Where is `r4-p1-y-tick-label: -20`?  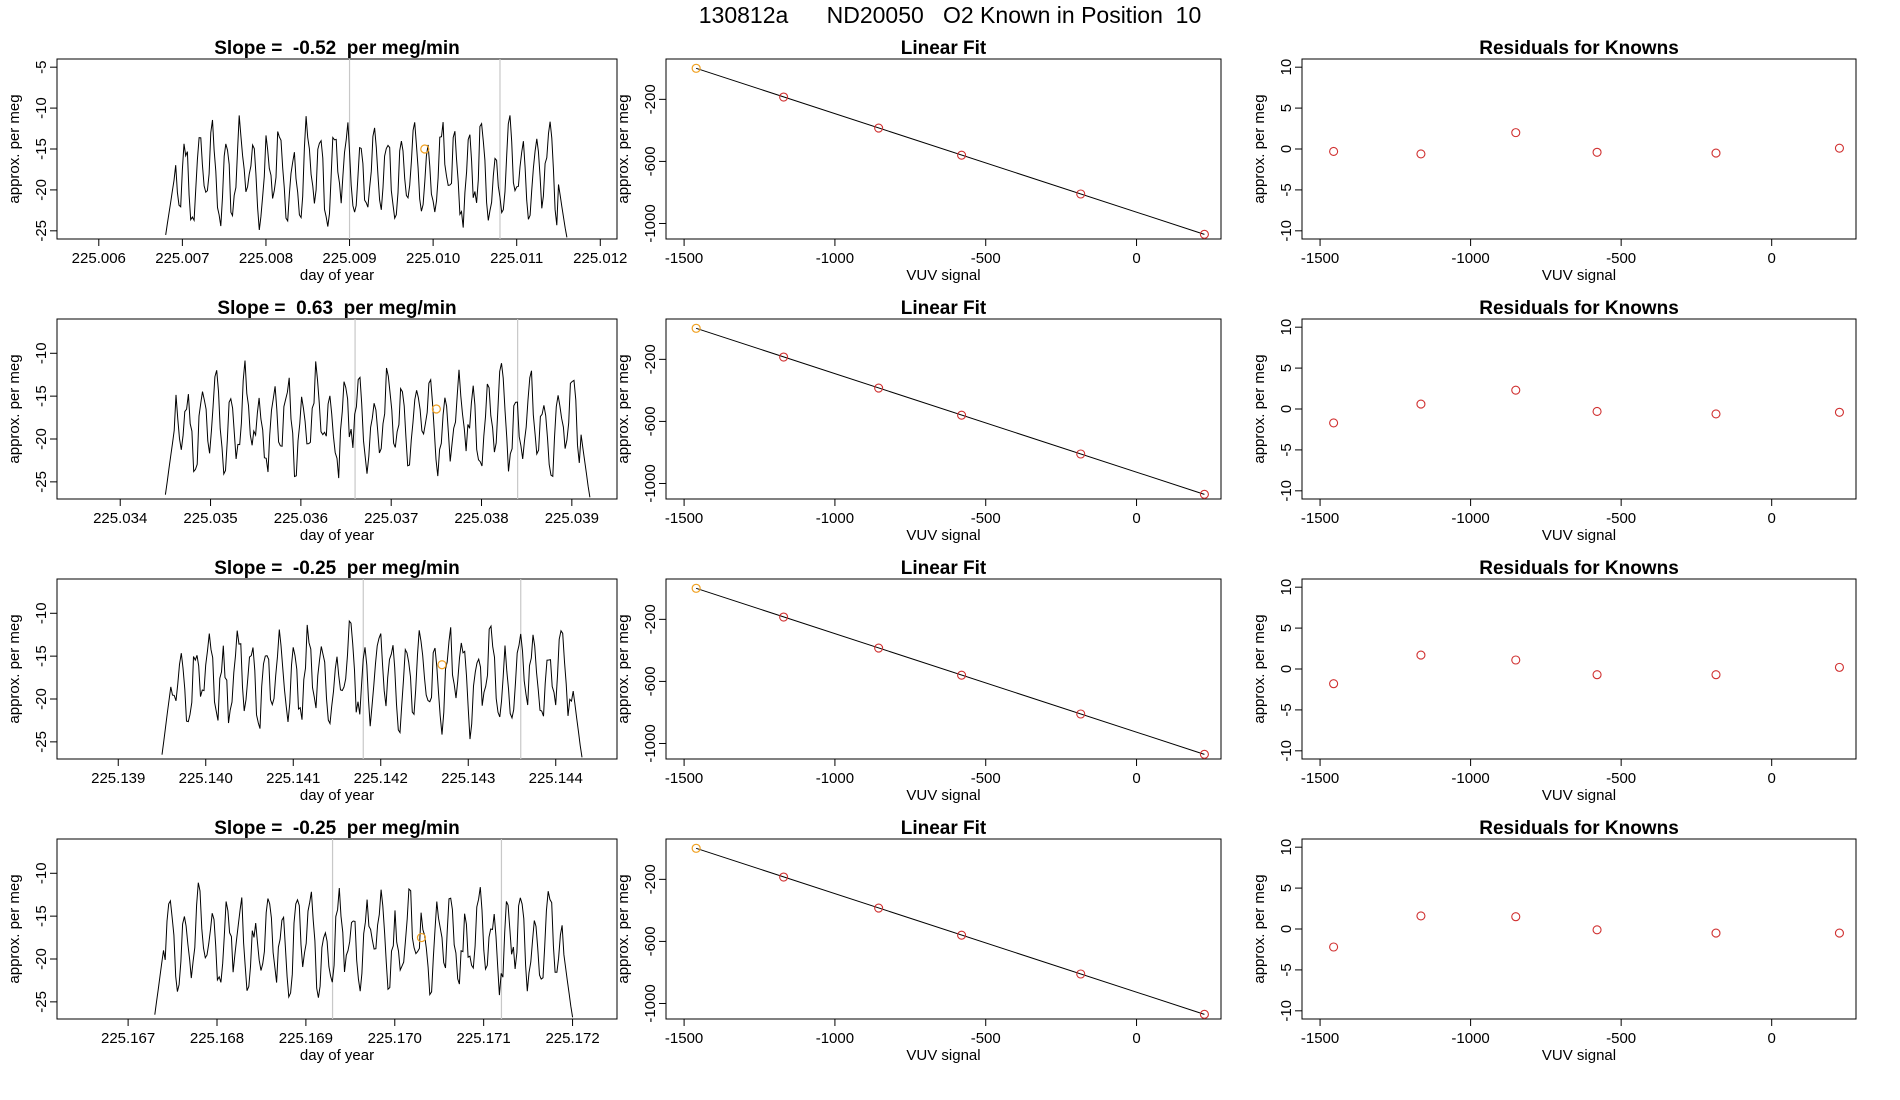 r4-p1-y-tick-label: -20 is located at coordinates (41, 959).